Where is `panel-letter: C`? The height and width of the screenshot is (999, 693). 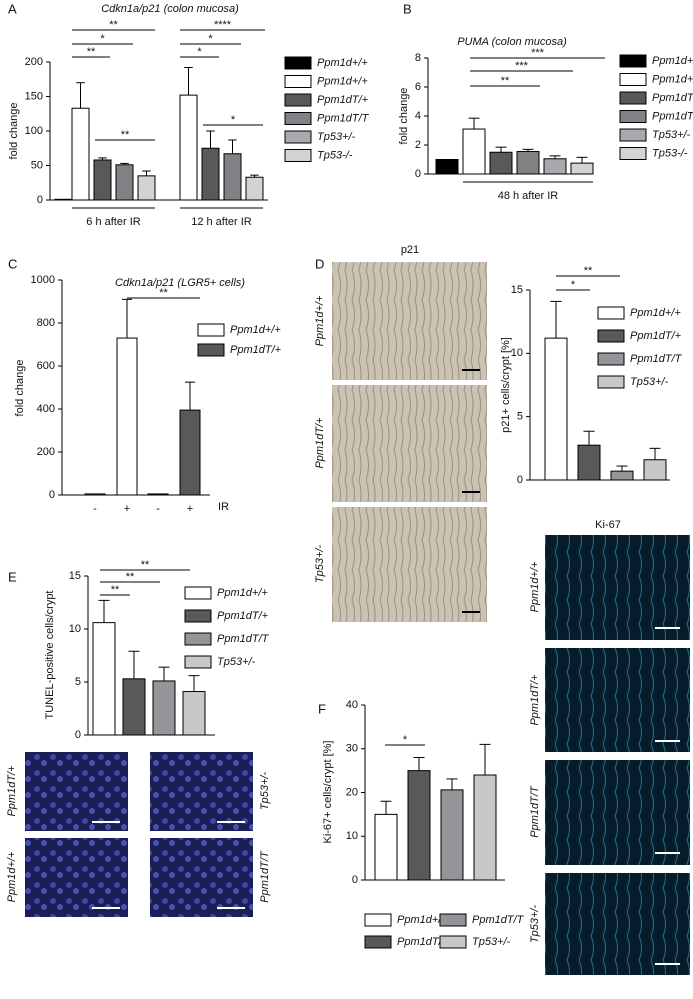
panel-letter: C is located at coordinates (12, 263).